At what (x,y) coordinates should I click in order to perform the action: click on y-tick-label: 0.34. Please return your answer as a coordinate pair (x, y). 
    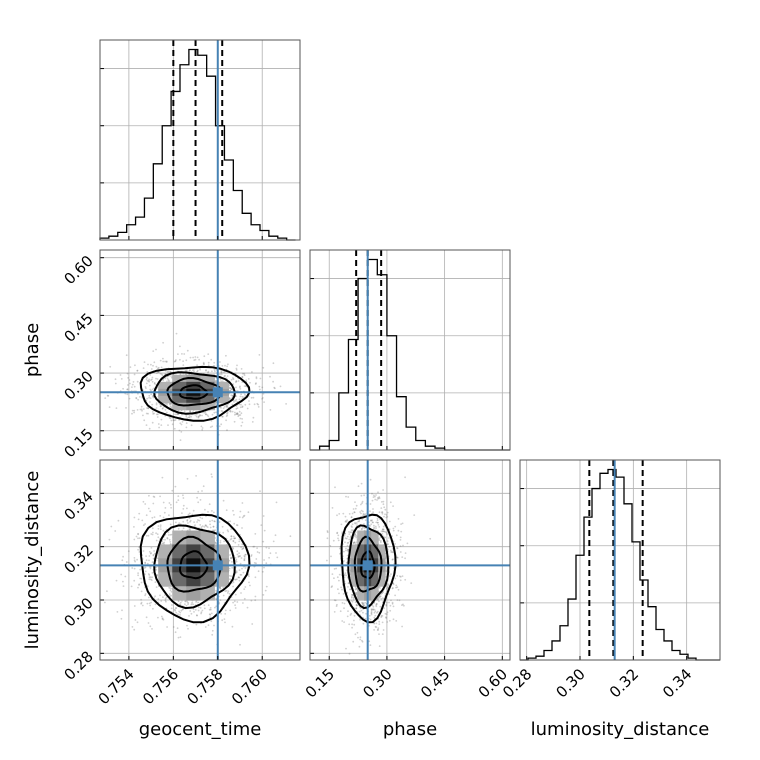
    Looking at the image, I should click on (78, 505).